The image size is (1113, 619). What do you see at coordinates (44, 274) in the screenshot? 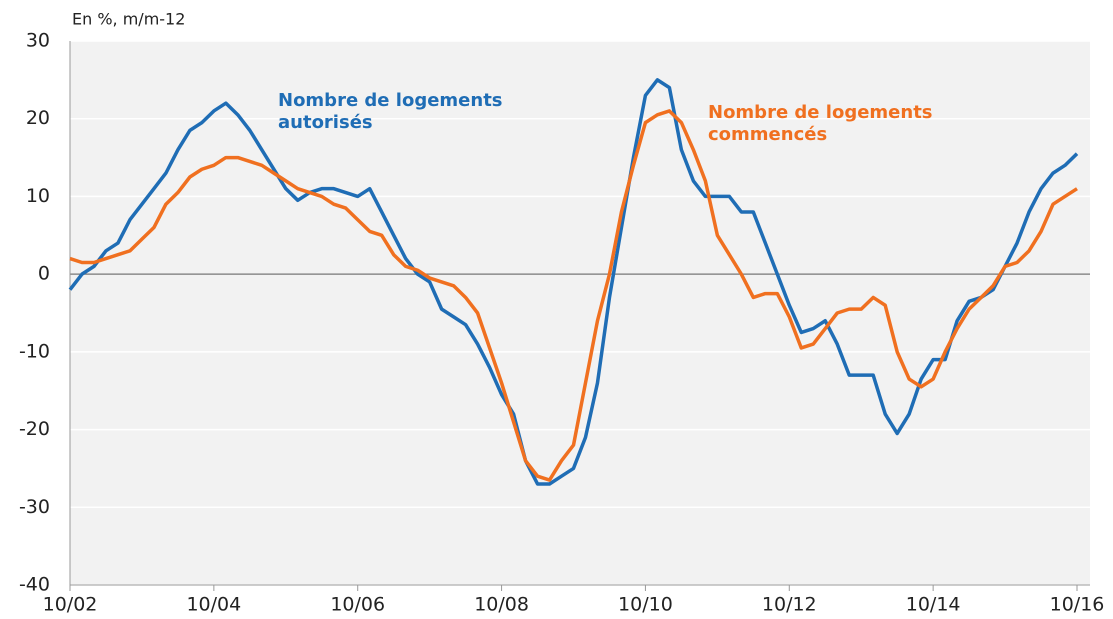
I see `y-tick-label: 0` at bounding box center [44, 274].